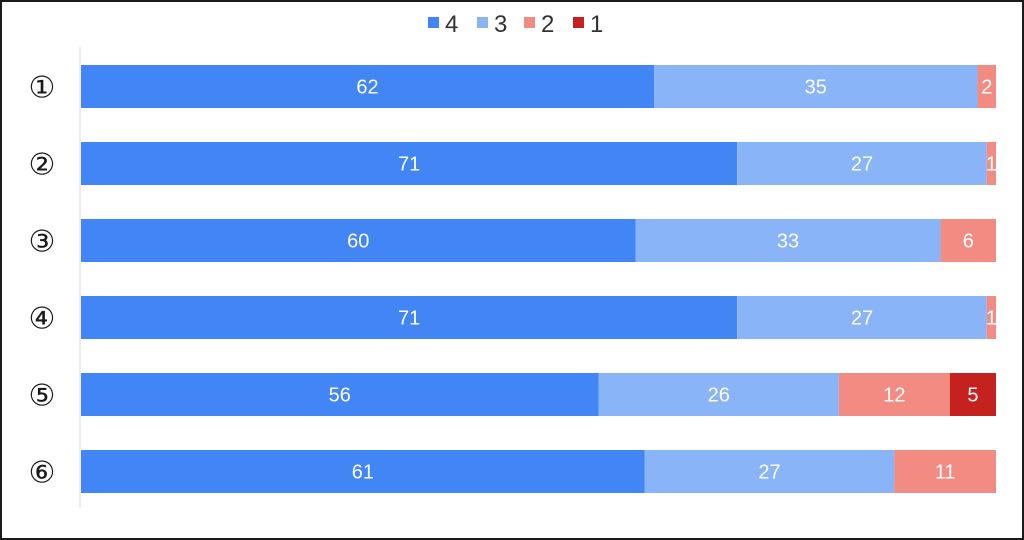 Image resolution: width=1024 pixels, height=540 pixels. I want to click on legend-label-4: 4, so click(451, 24).